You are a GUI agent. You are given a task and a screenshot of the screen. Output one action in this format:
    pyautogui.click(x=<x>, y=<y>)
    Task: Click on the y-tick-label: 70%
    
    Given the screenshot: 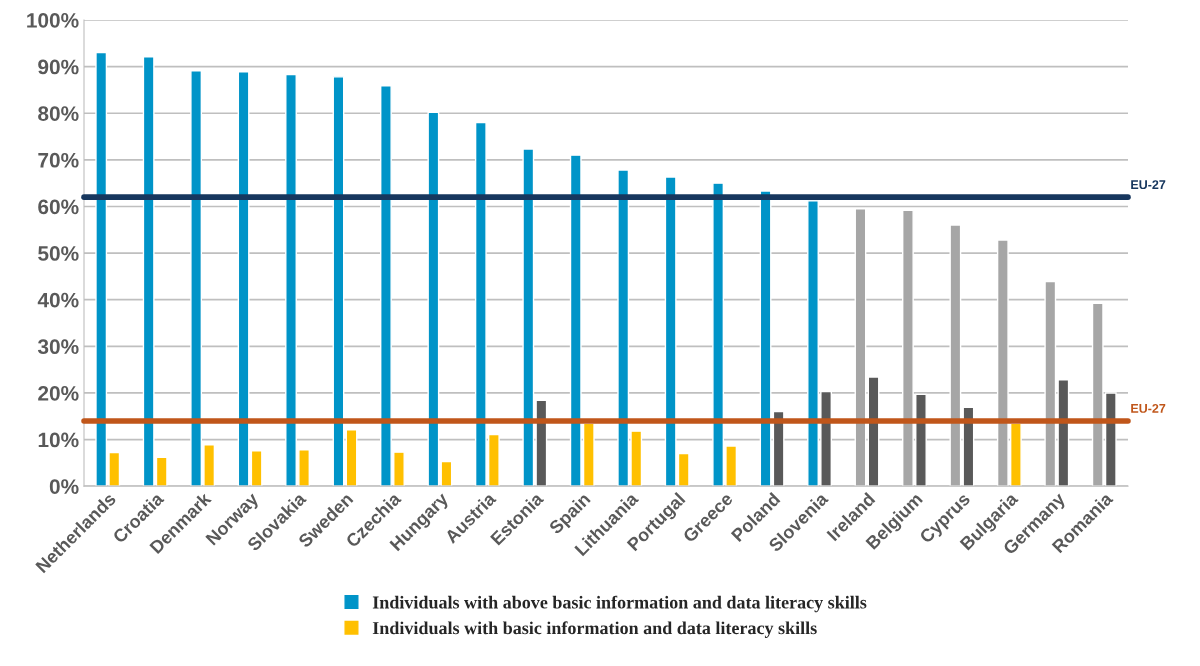 What is the action you would take?
    pyautogui.click(x=58, y=160)
    